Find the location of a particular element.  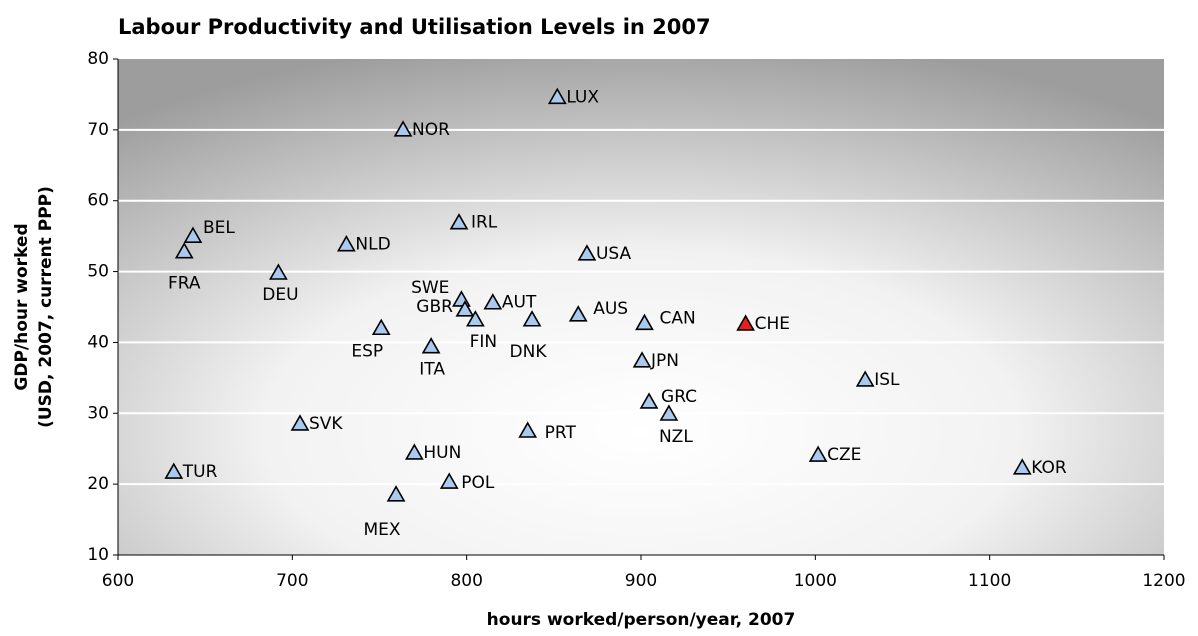

point-label: IRL is located at coordinates (484, 223).